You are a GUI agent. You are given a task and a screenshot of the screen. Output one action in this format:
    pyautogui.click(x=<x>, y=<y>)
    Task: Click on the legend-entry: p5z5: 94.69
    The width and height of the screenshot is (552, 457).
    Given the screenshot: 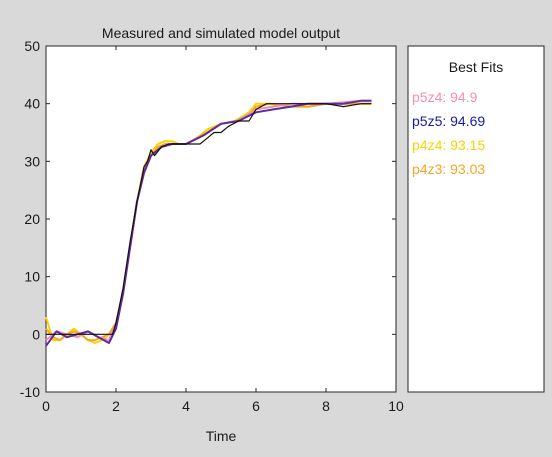 What is the action you would take?
    pyautogui.click(x=448, y=121)
    